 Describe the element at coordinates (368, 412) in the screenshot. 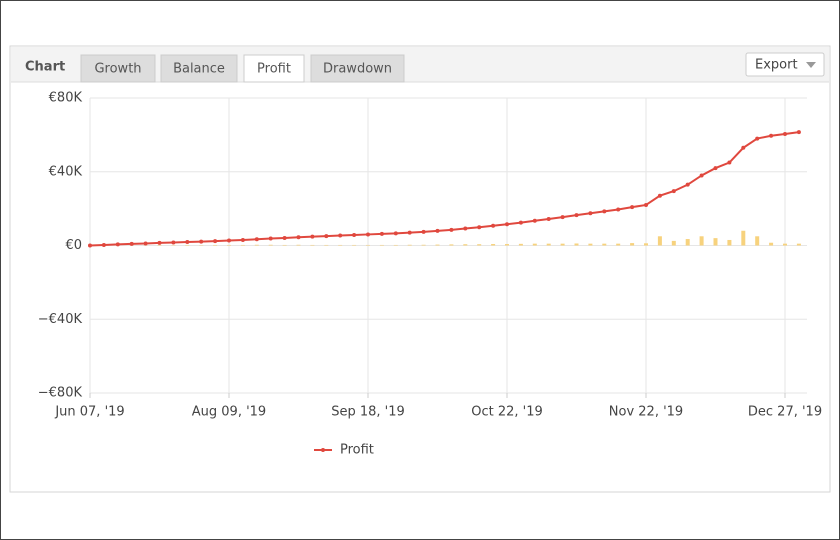

I see `x-tick-label: Sep 18, '19` at that location.